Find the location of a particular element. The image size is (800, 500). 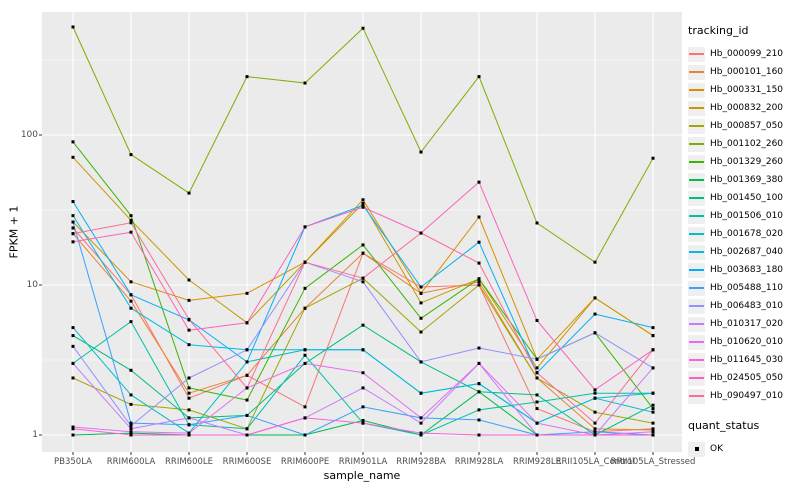

legend-item: Hb_006483_010 is located at coordinates (744, 306).